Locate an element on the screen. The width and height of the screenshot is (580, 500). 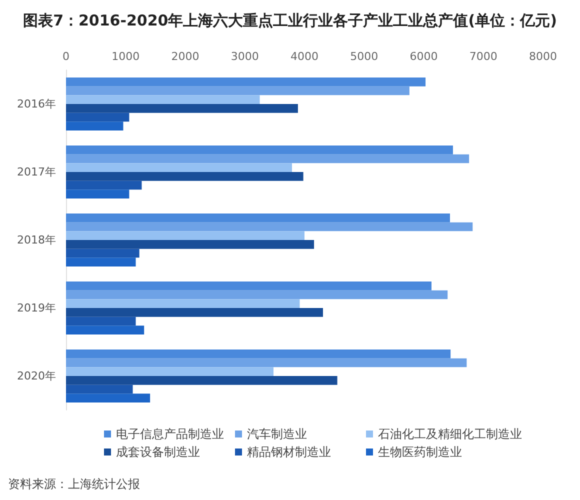
text: 资料来源：上海统计公报 is located at coordinates (74, 484).